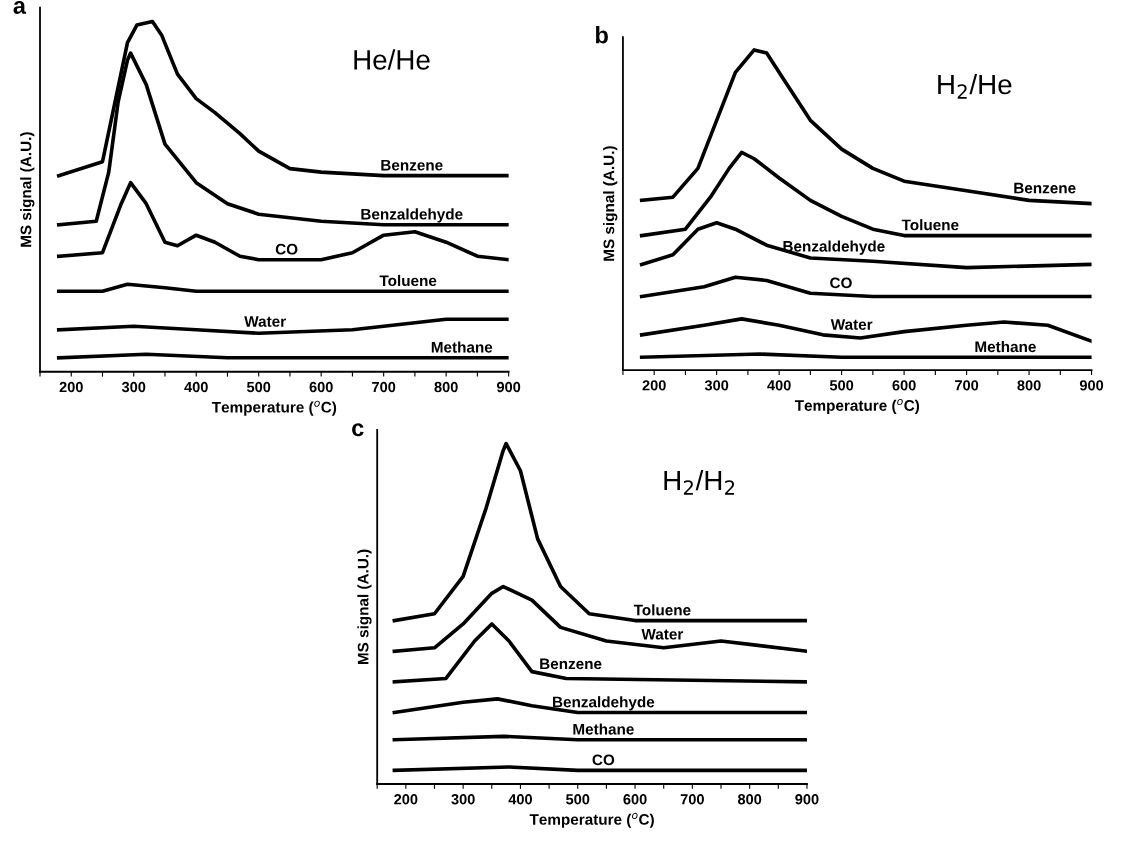  Describe the element at coordinates (392, 59) in the screenshot. I see `text: He/He` at that location.